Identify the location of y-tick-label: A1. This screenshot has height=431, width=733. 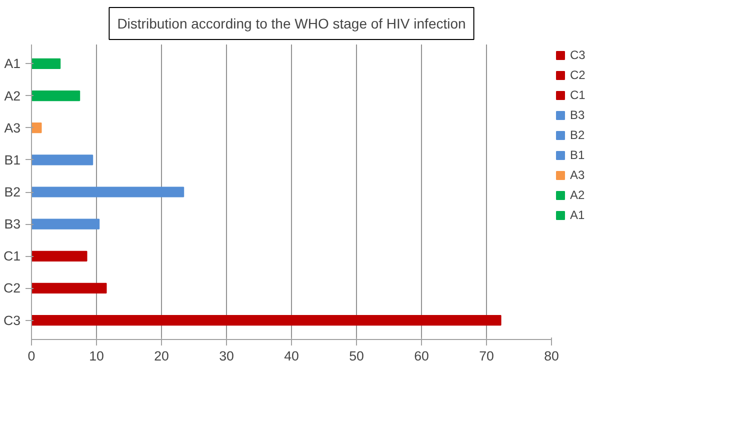
(12, 64).